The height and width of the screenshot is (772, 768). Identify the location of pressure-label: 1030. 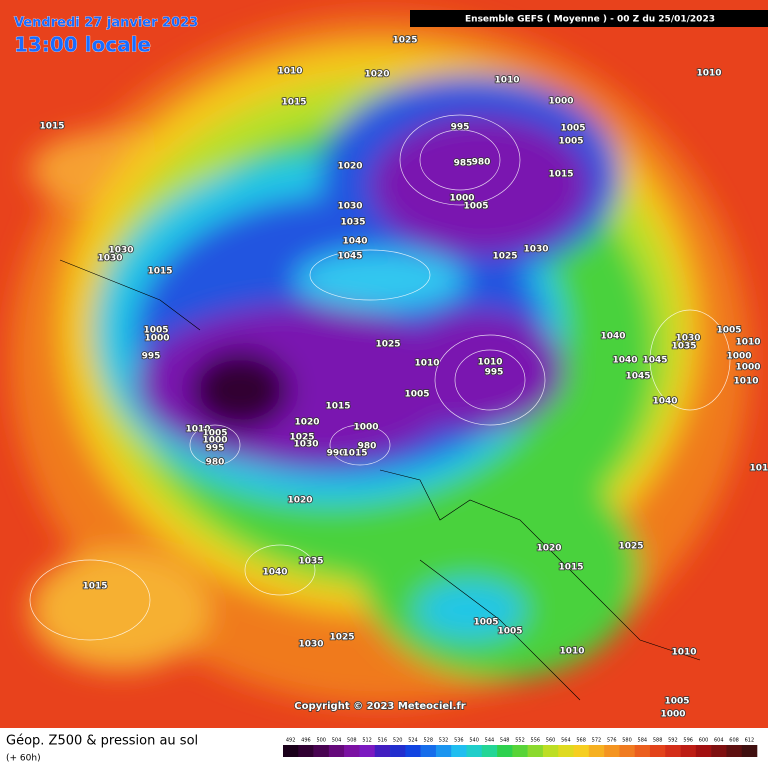
(109, 259).